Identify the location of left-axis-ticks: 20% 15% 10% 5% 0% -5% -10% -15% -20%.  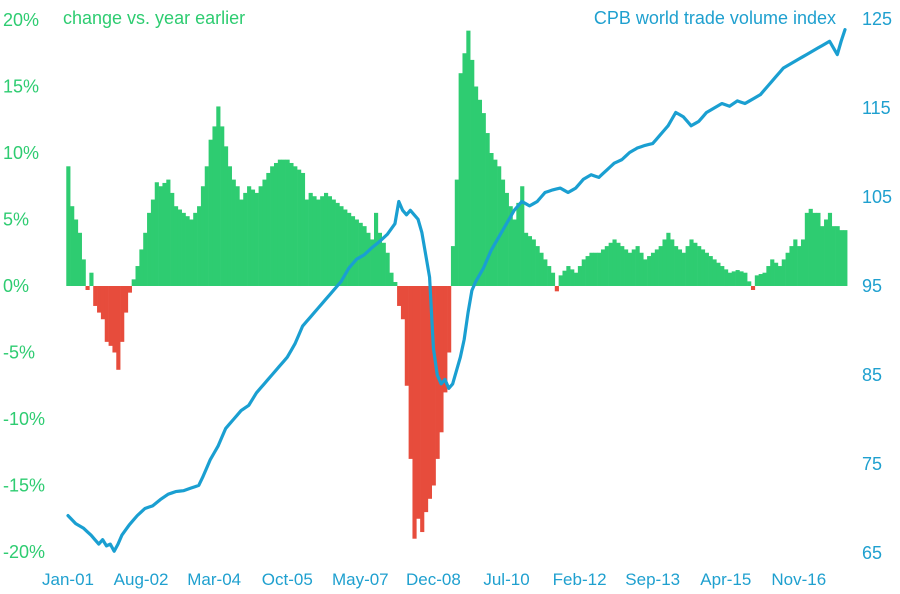
(24, 286).